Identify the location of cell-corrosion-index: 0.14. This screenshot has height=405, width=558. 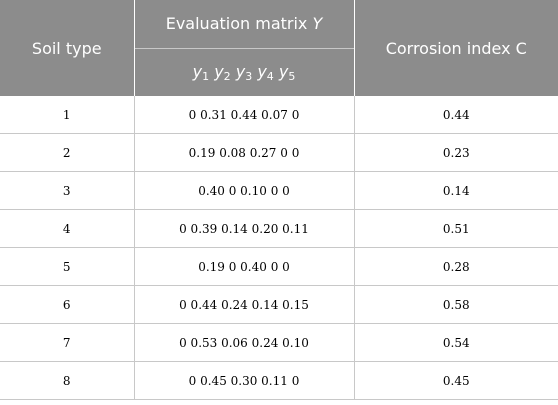
(455, 190).